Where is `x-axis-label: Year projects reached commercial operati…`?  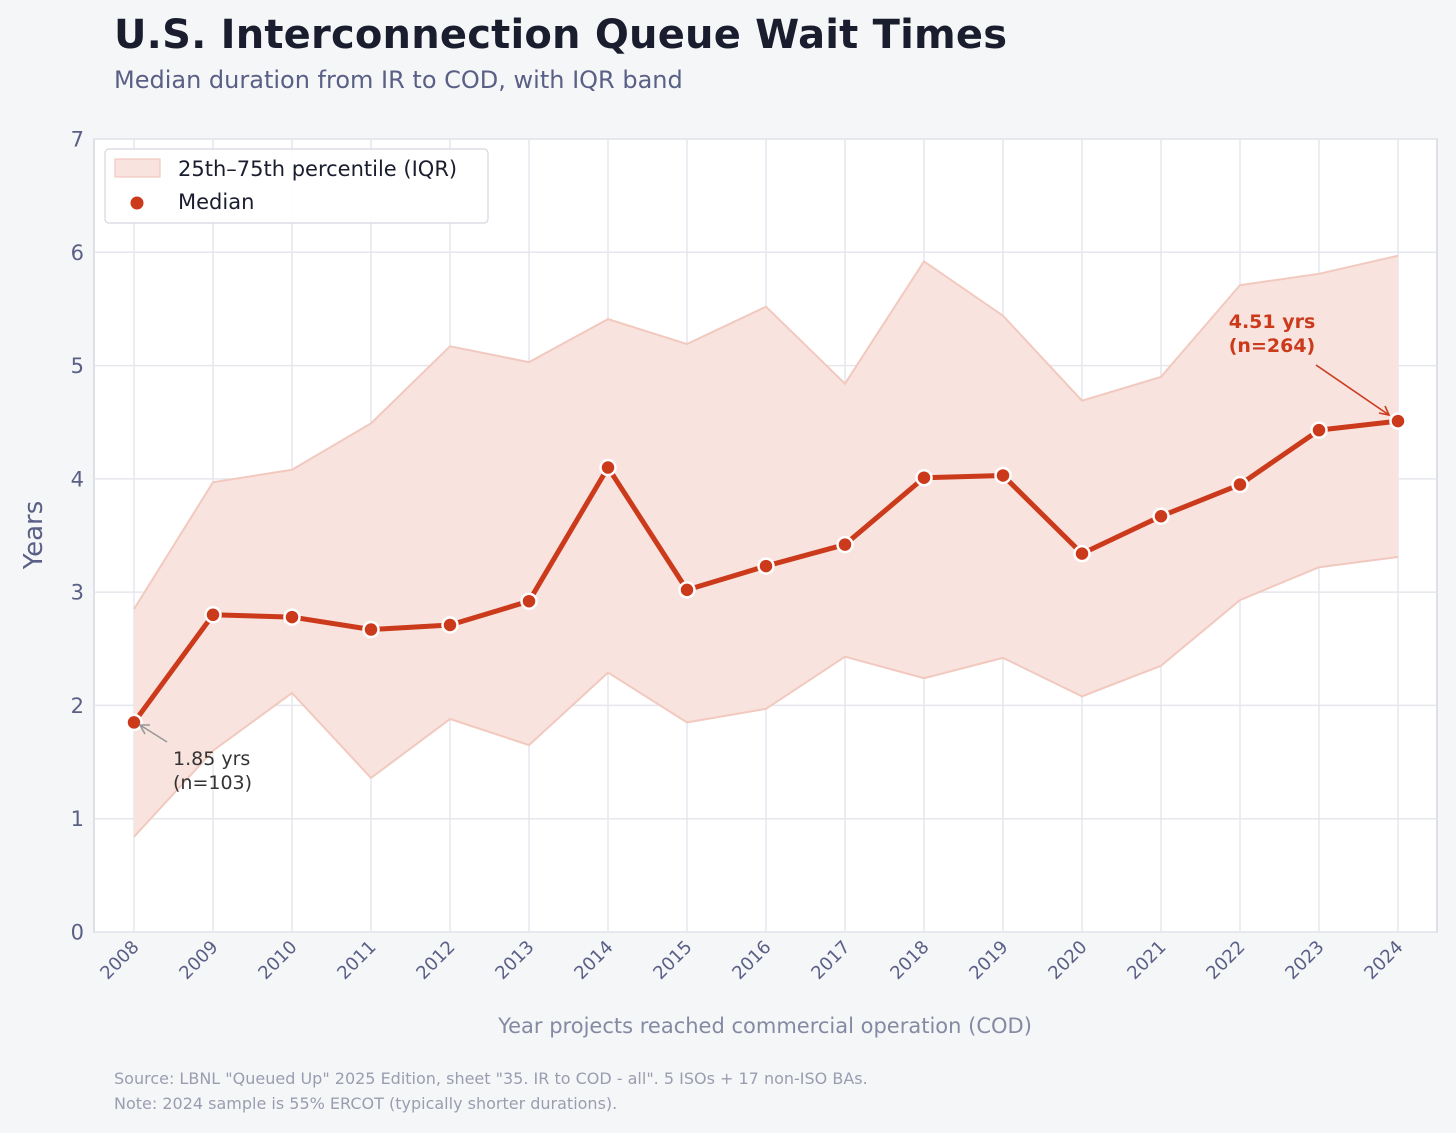 x-axis-label: Year projects reached commercial operati… is located at coordinates (764, 1026).